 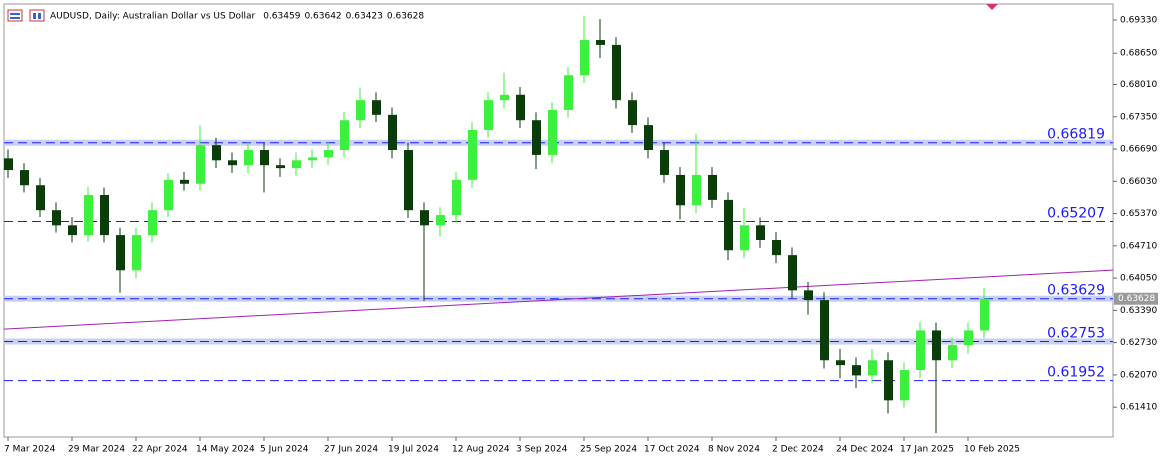 What do you see at coordinates (284, 450) in the screenshot?
I see `x-tick-label: 5 Jun 2024` at bounding box center [284, 450].